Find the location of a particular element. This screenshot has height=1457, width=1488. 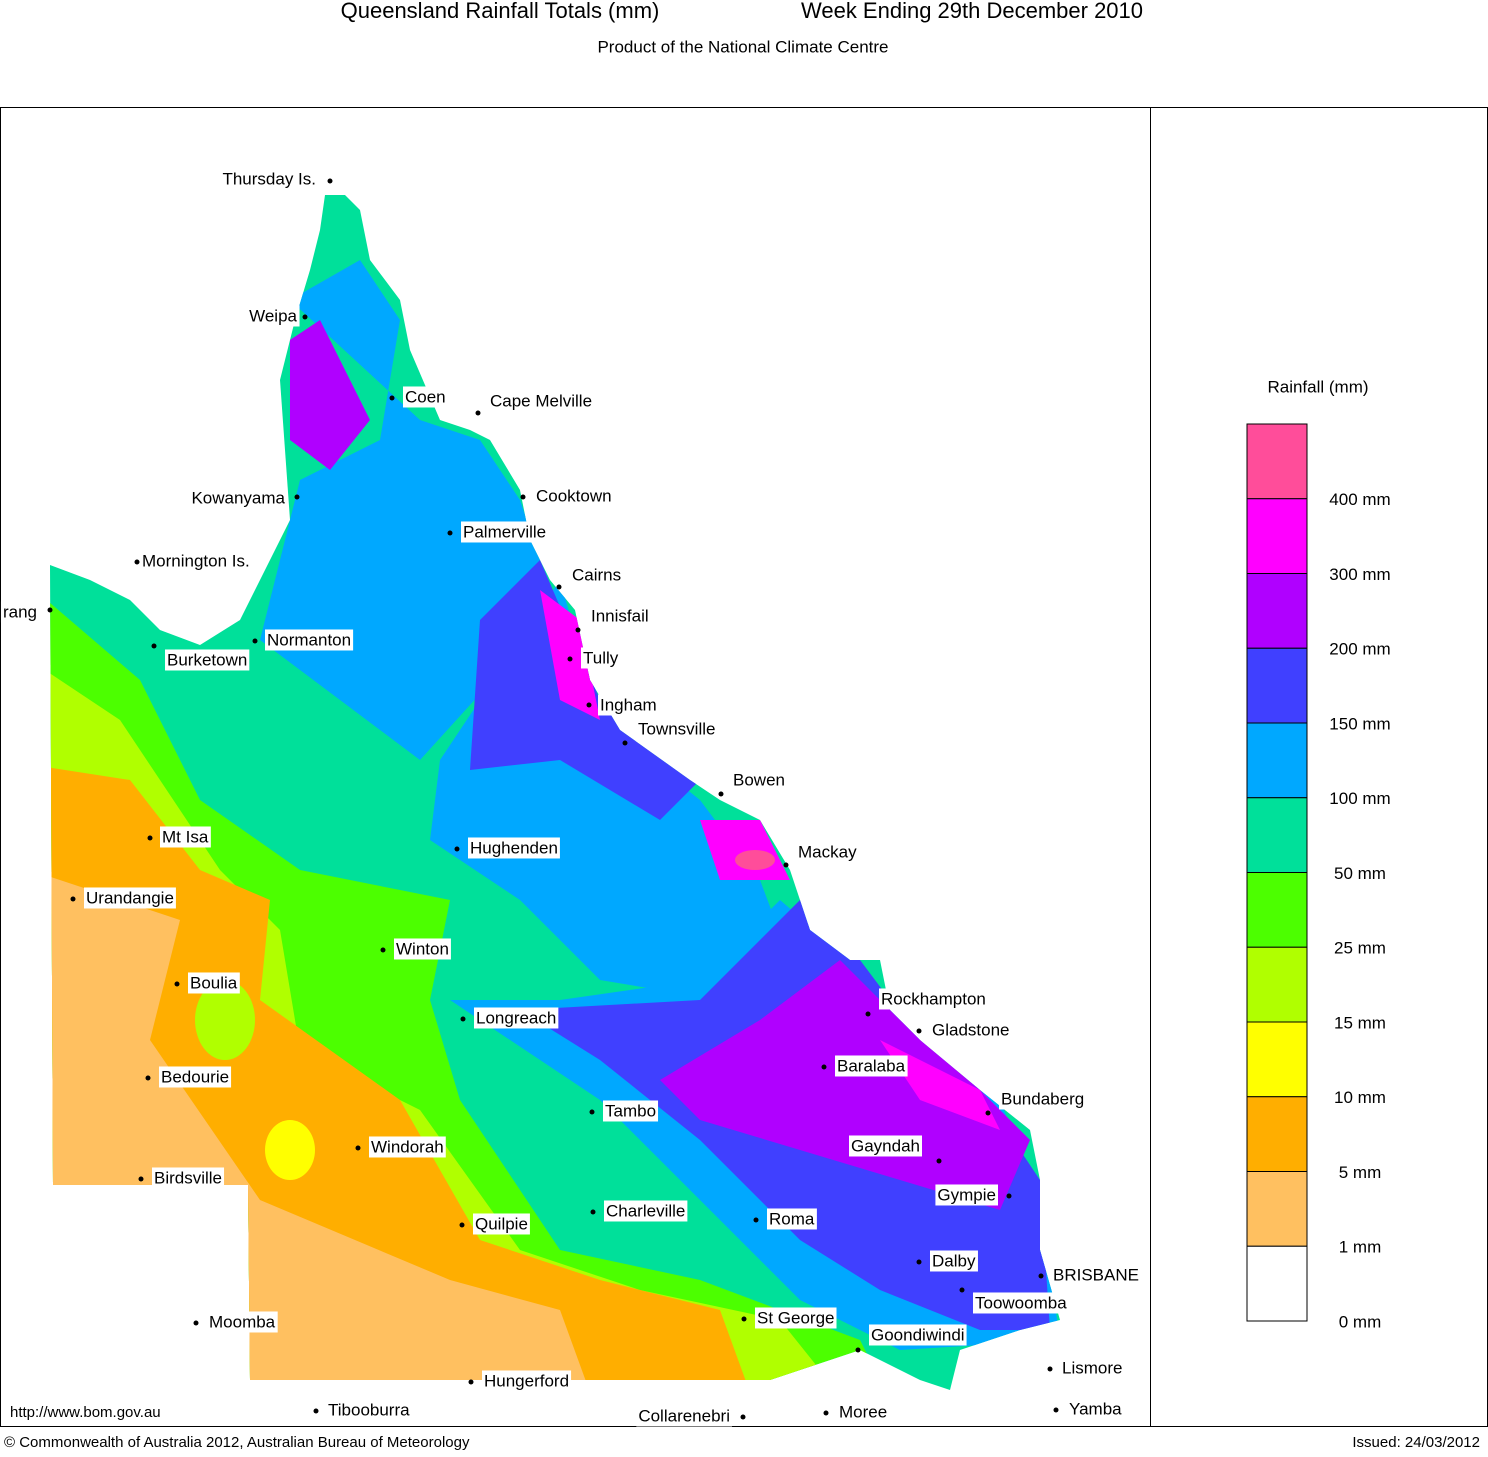

town-label: Windorah is located at coordinates (407, 1146).